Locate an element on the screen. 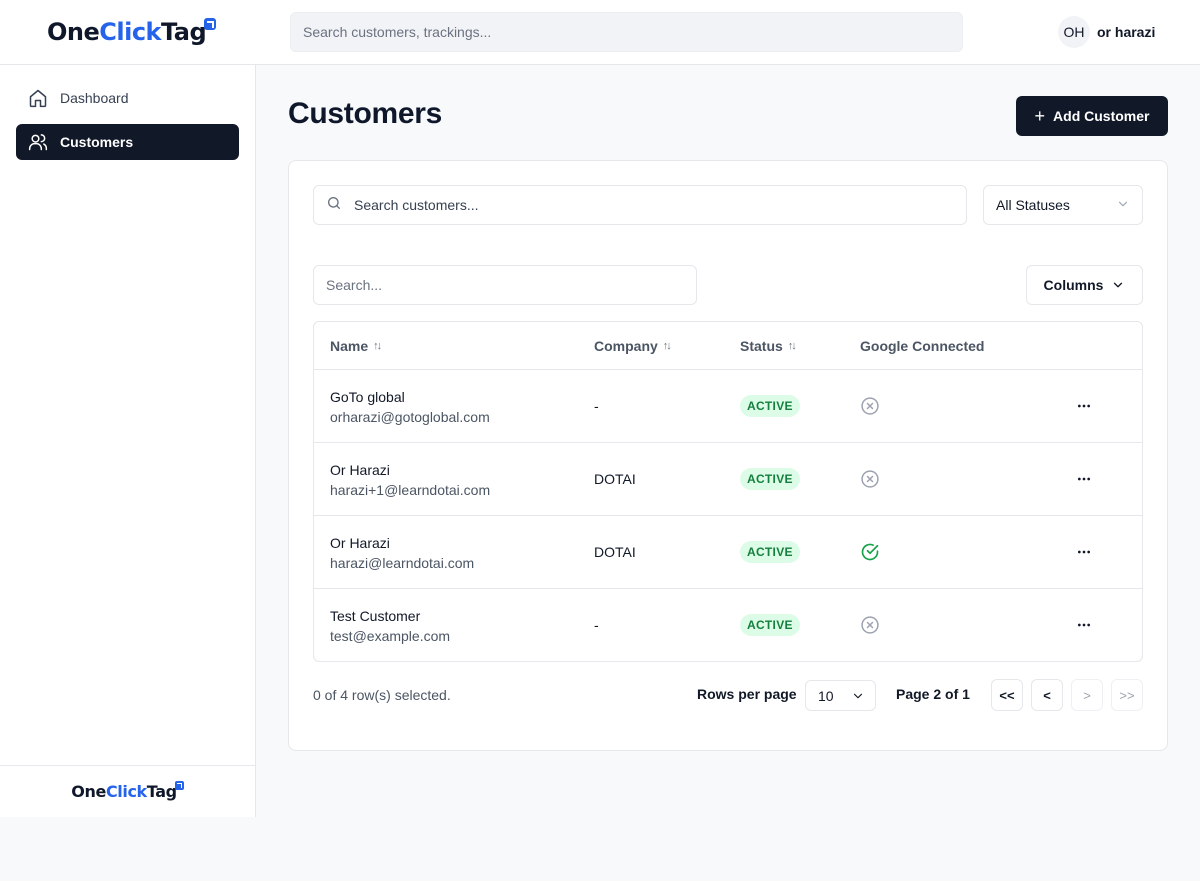  column-header-label: Status is located at coordinates (761, 346).